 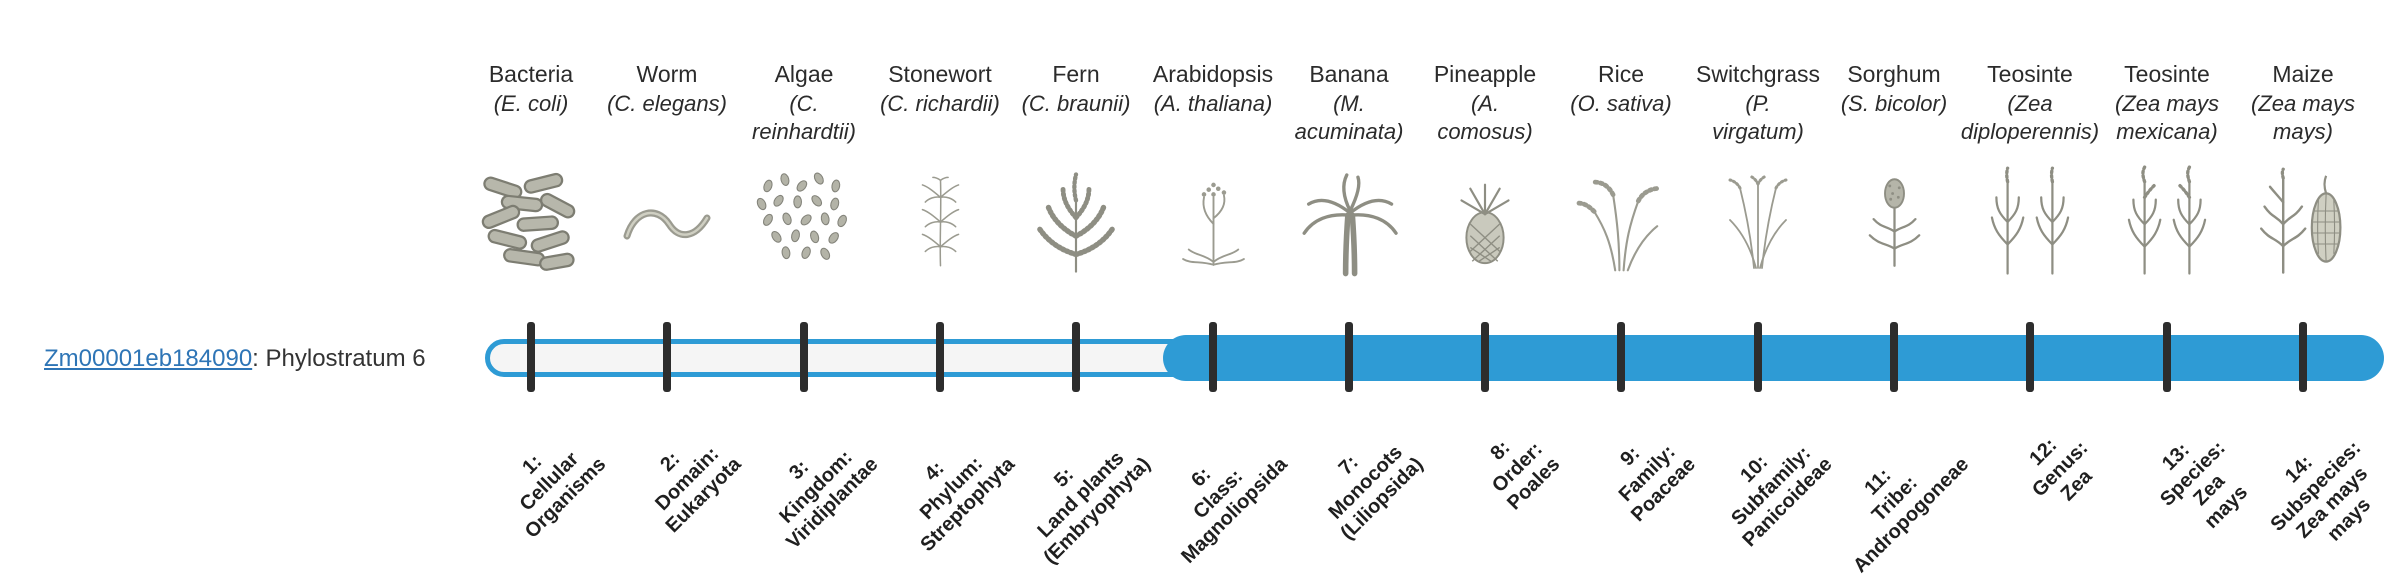 I want to click on organism-name: Fern, so click(x=1076, y=74).